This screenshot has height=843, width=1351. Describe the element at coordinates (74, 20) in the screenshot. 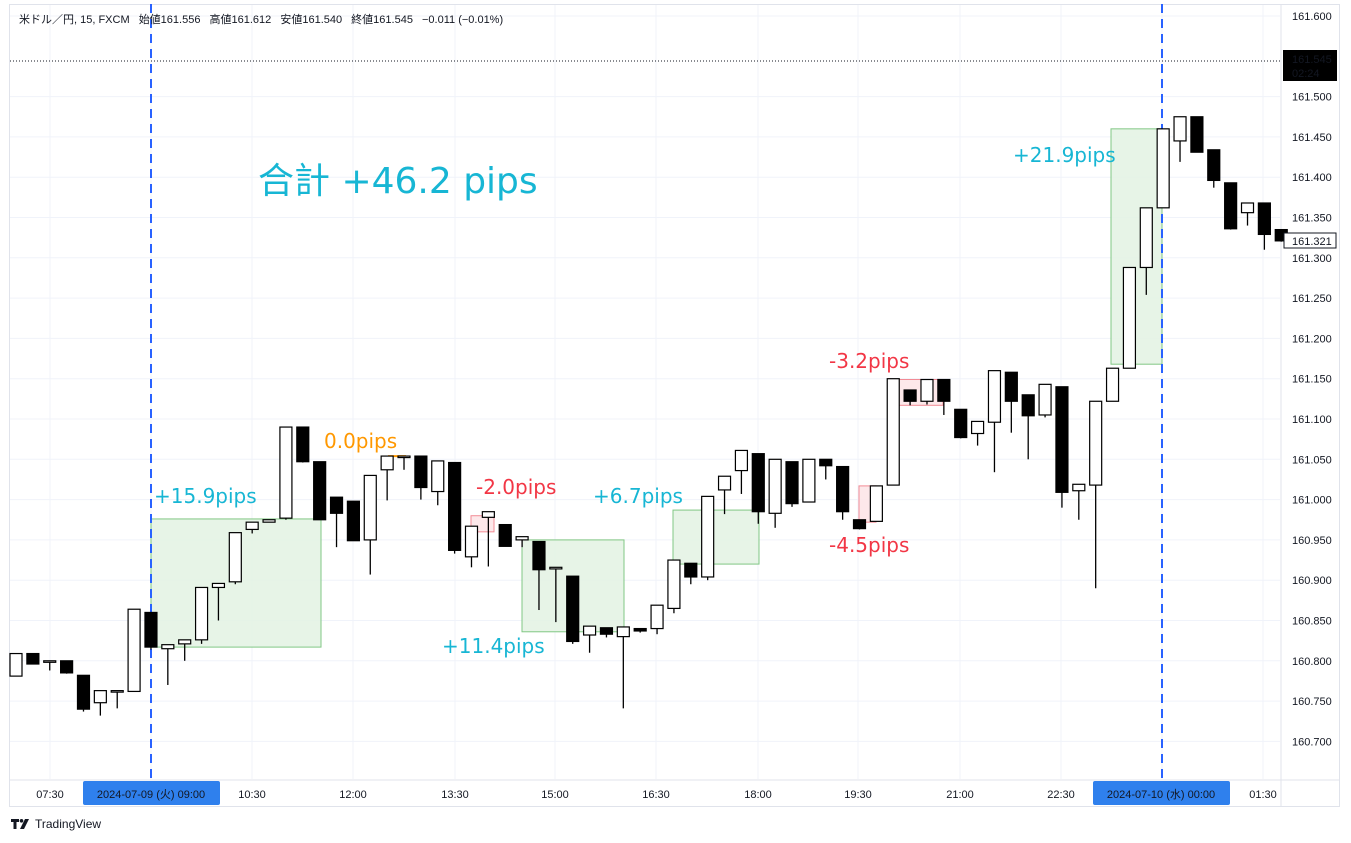

I see `symbol-name: 米ドル／円, 15, FXCM` at that location.